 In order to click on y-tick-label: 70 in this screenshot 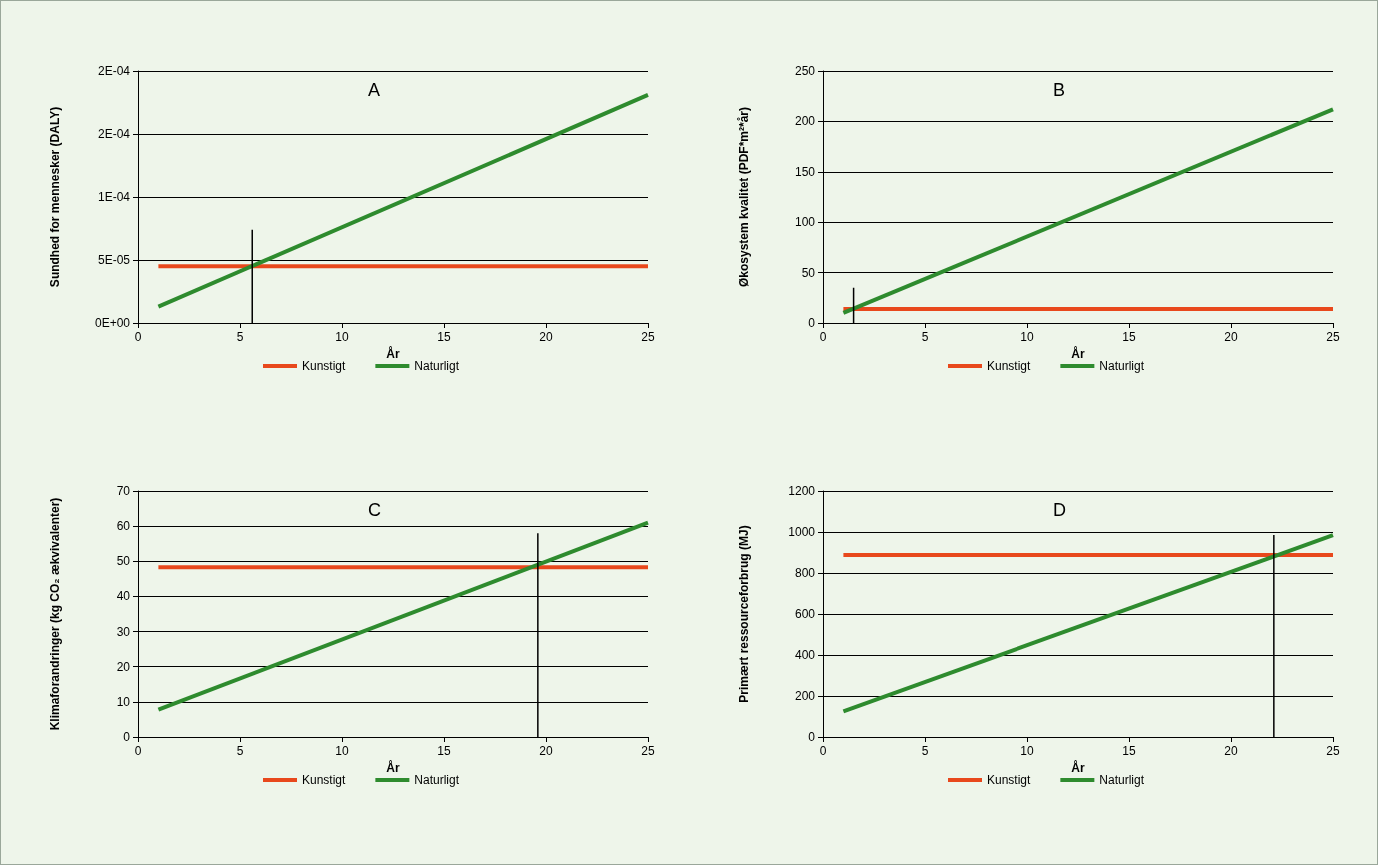, I will do `click(123, 491)`.